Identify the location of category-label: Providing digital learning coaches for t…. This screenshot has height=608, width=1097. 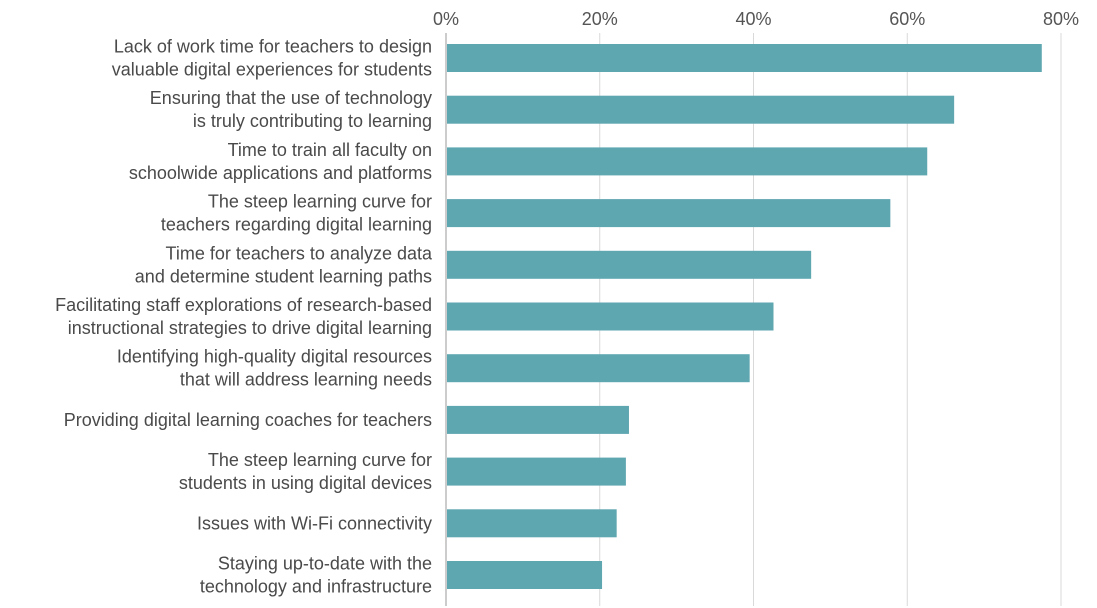
(248, 420).